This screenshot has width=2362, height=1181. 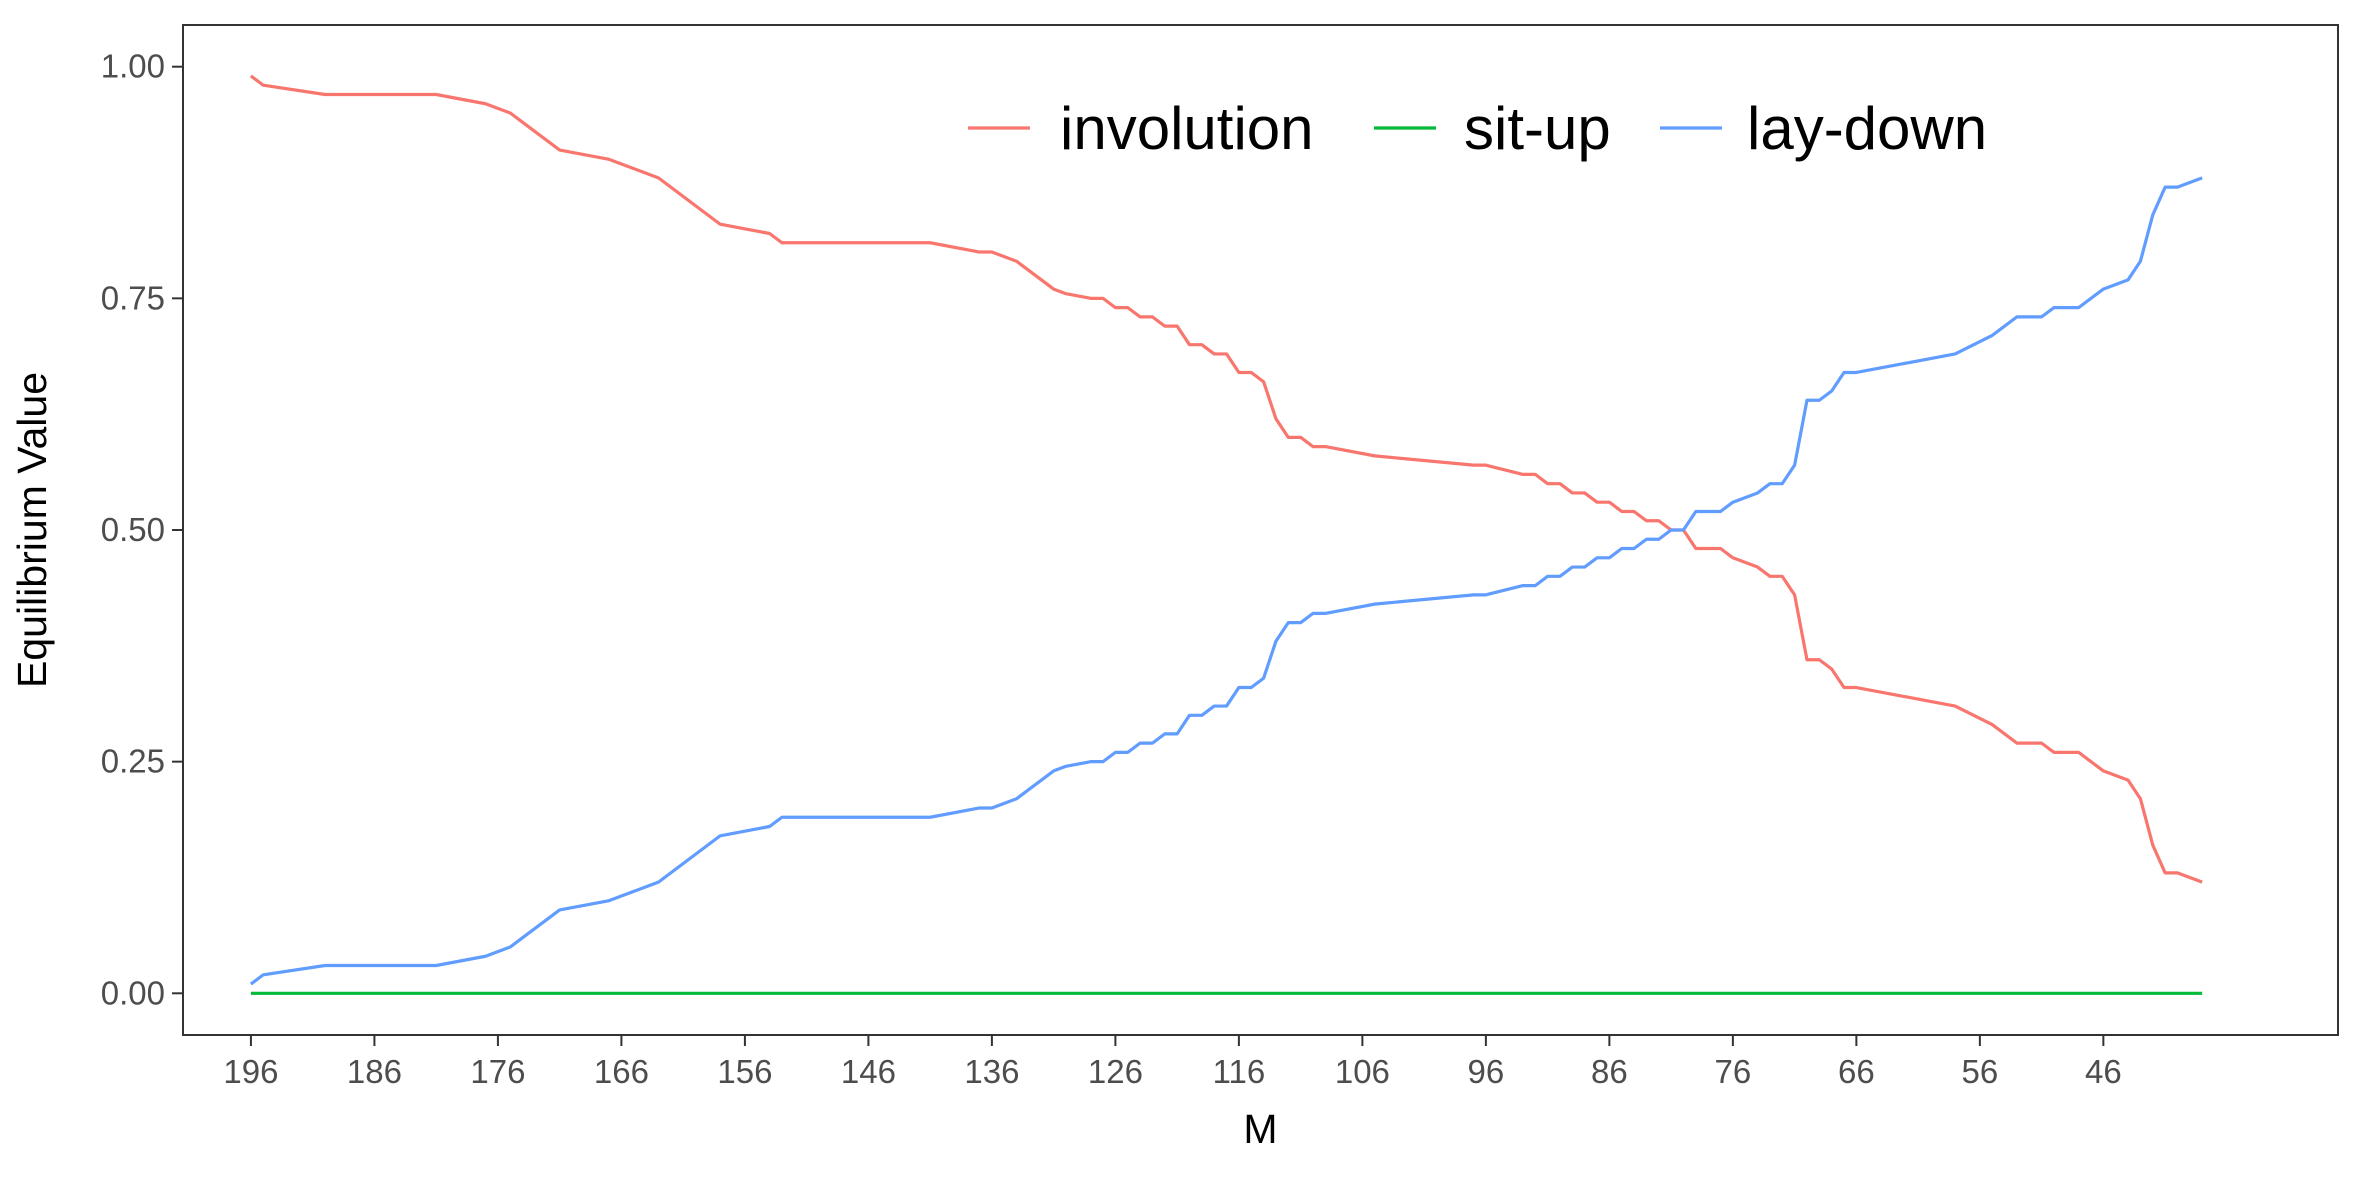 What do you see at coordinates (32, 530) in the screenshot?
I see `y-axis-title: Equilibrium Value` at bounding box center [32, 530].